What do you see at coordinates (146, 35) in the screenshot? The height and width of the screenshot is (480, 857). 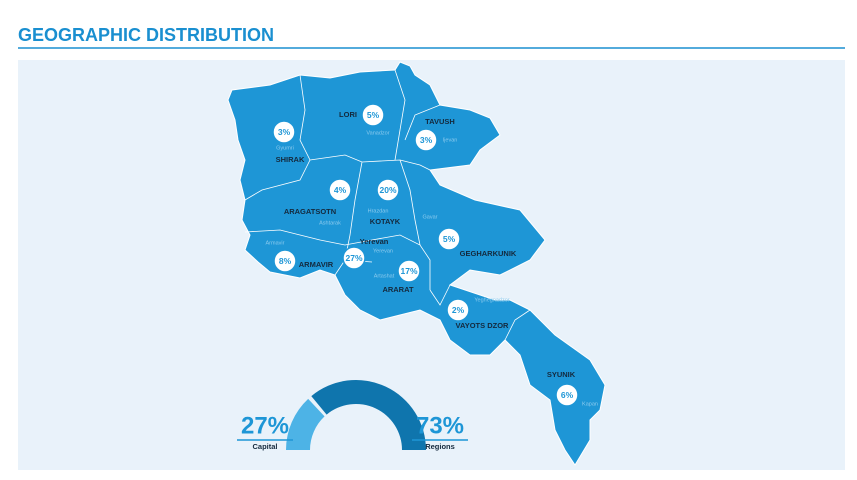 I see `title: GEOGRAPHIC DISTRIBUTION` at bounding box center [146, 35].